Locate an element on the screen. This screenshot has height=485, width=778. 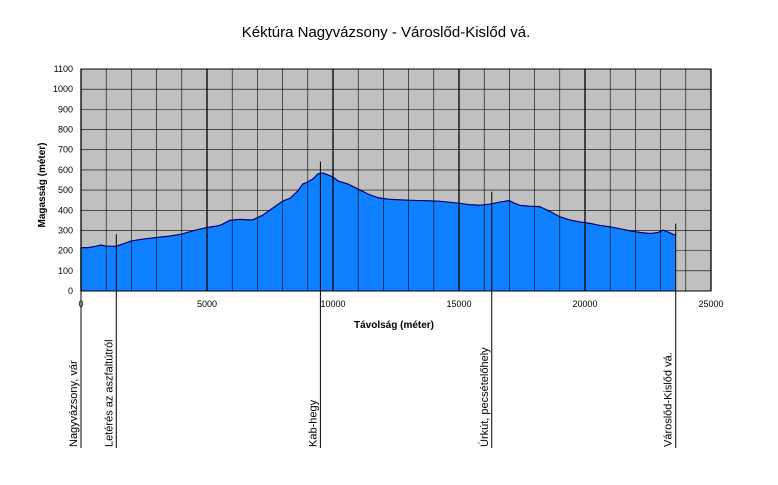
y-tick-label: 1000 is located at coordinates (63, 89).